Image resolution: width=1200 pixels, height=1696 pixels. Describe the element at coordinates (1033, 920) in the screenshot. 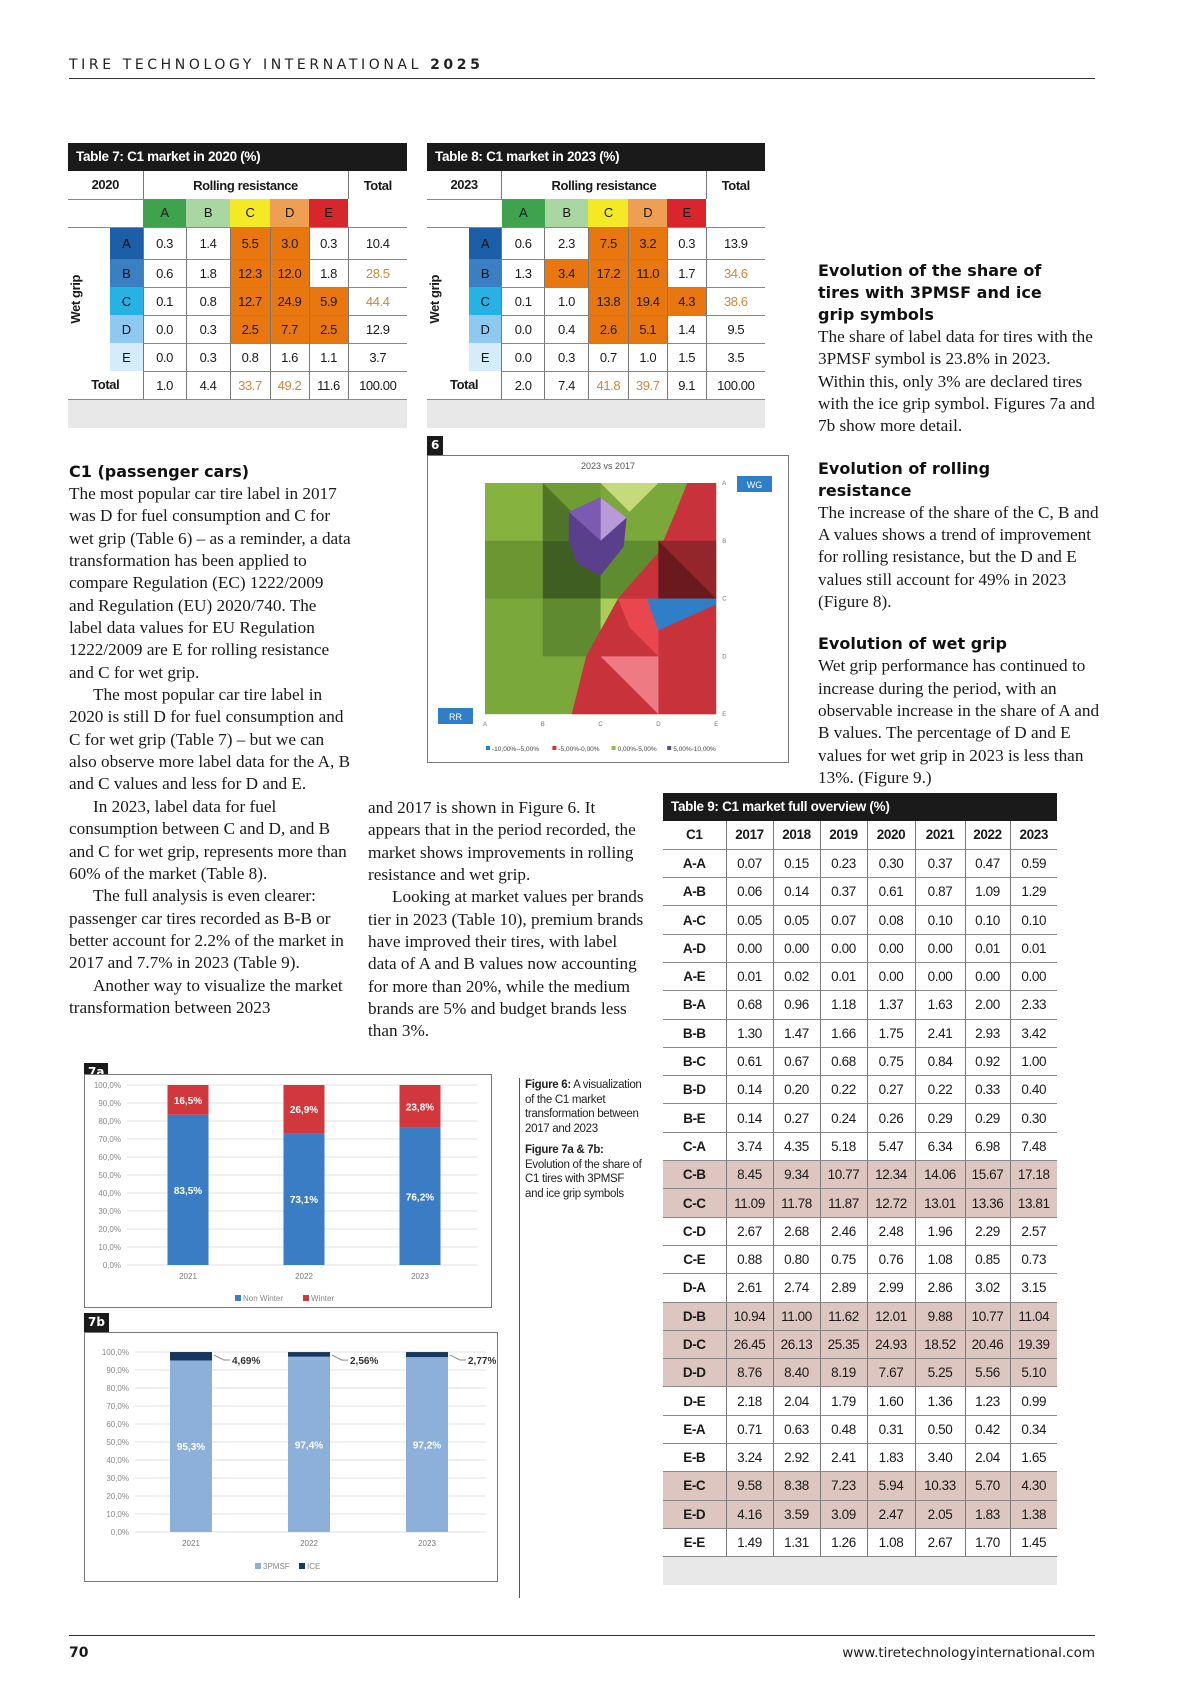

I see `table-cell: 0.10` at that location.